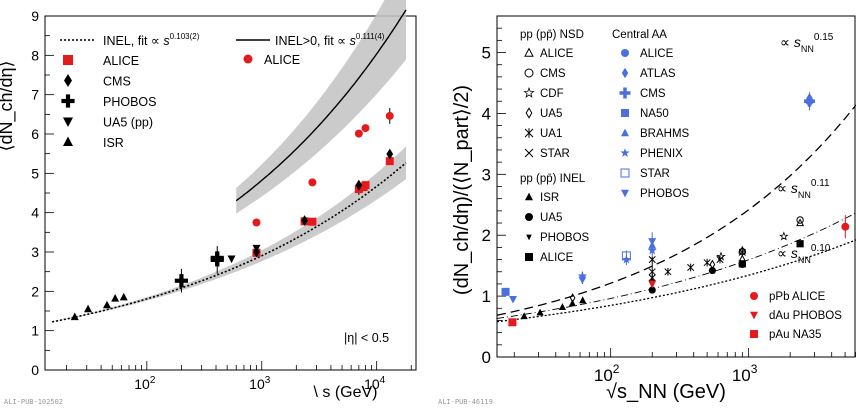 The image size is (856, 408). Describe the element at coordinates (529, 217) in the screenshot. I see `legend-marker-pp-inel-ua5` at that location.